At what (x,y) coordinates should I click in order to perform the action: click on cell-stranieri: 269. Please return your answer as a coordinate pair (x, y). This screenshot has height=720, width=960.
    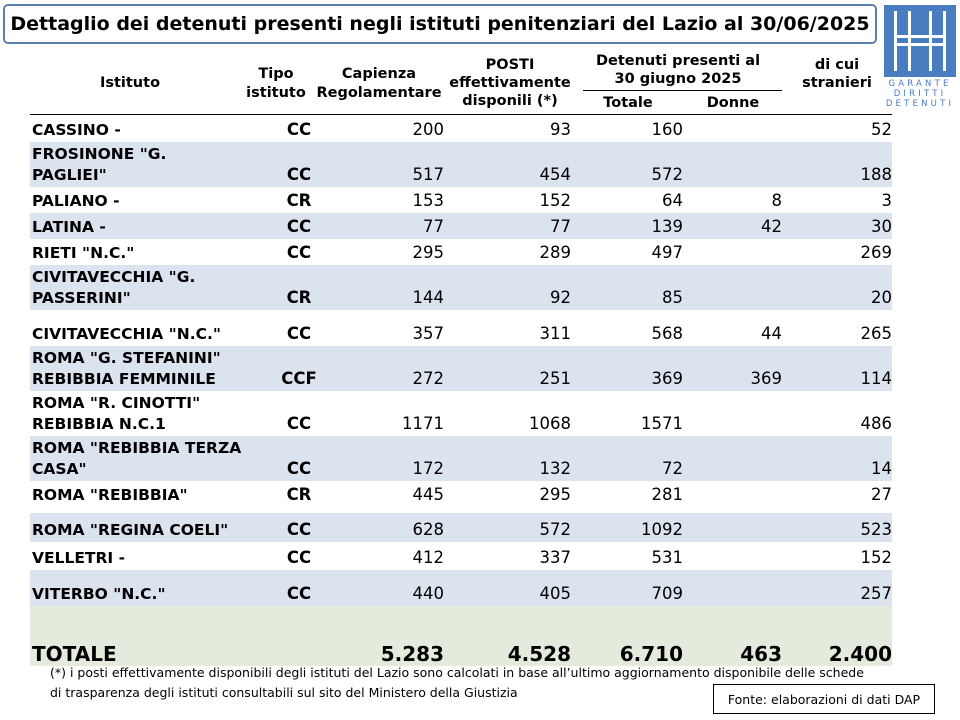
    Looking at the image, I should click on (876, 252).